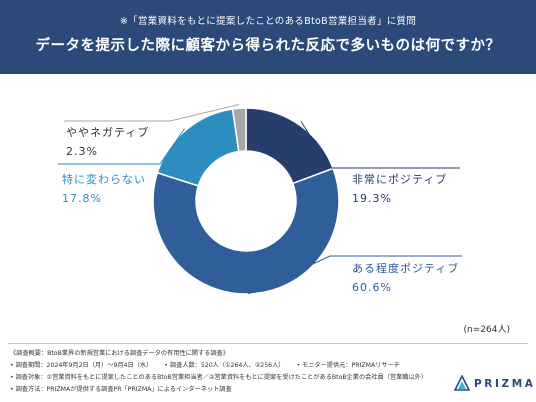  What do you see at coordinates (348, 365) in the screenshot?
I see `survey-monitor: • モニター提供元：PRIZMAリサーチ` at bounding box center [348, 365].